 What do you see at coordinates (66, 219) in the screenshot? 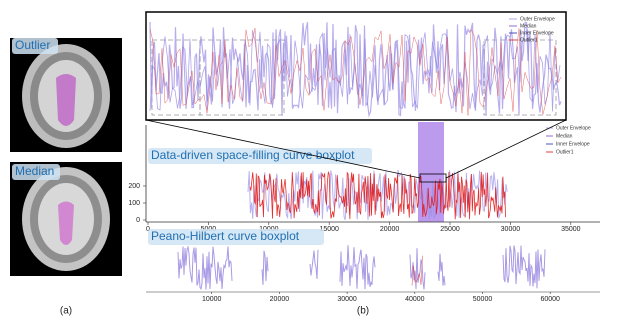
I see `brain-median` at bounding box center [66, 219].